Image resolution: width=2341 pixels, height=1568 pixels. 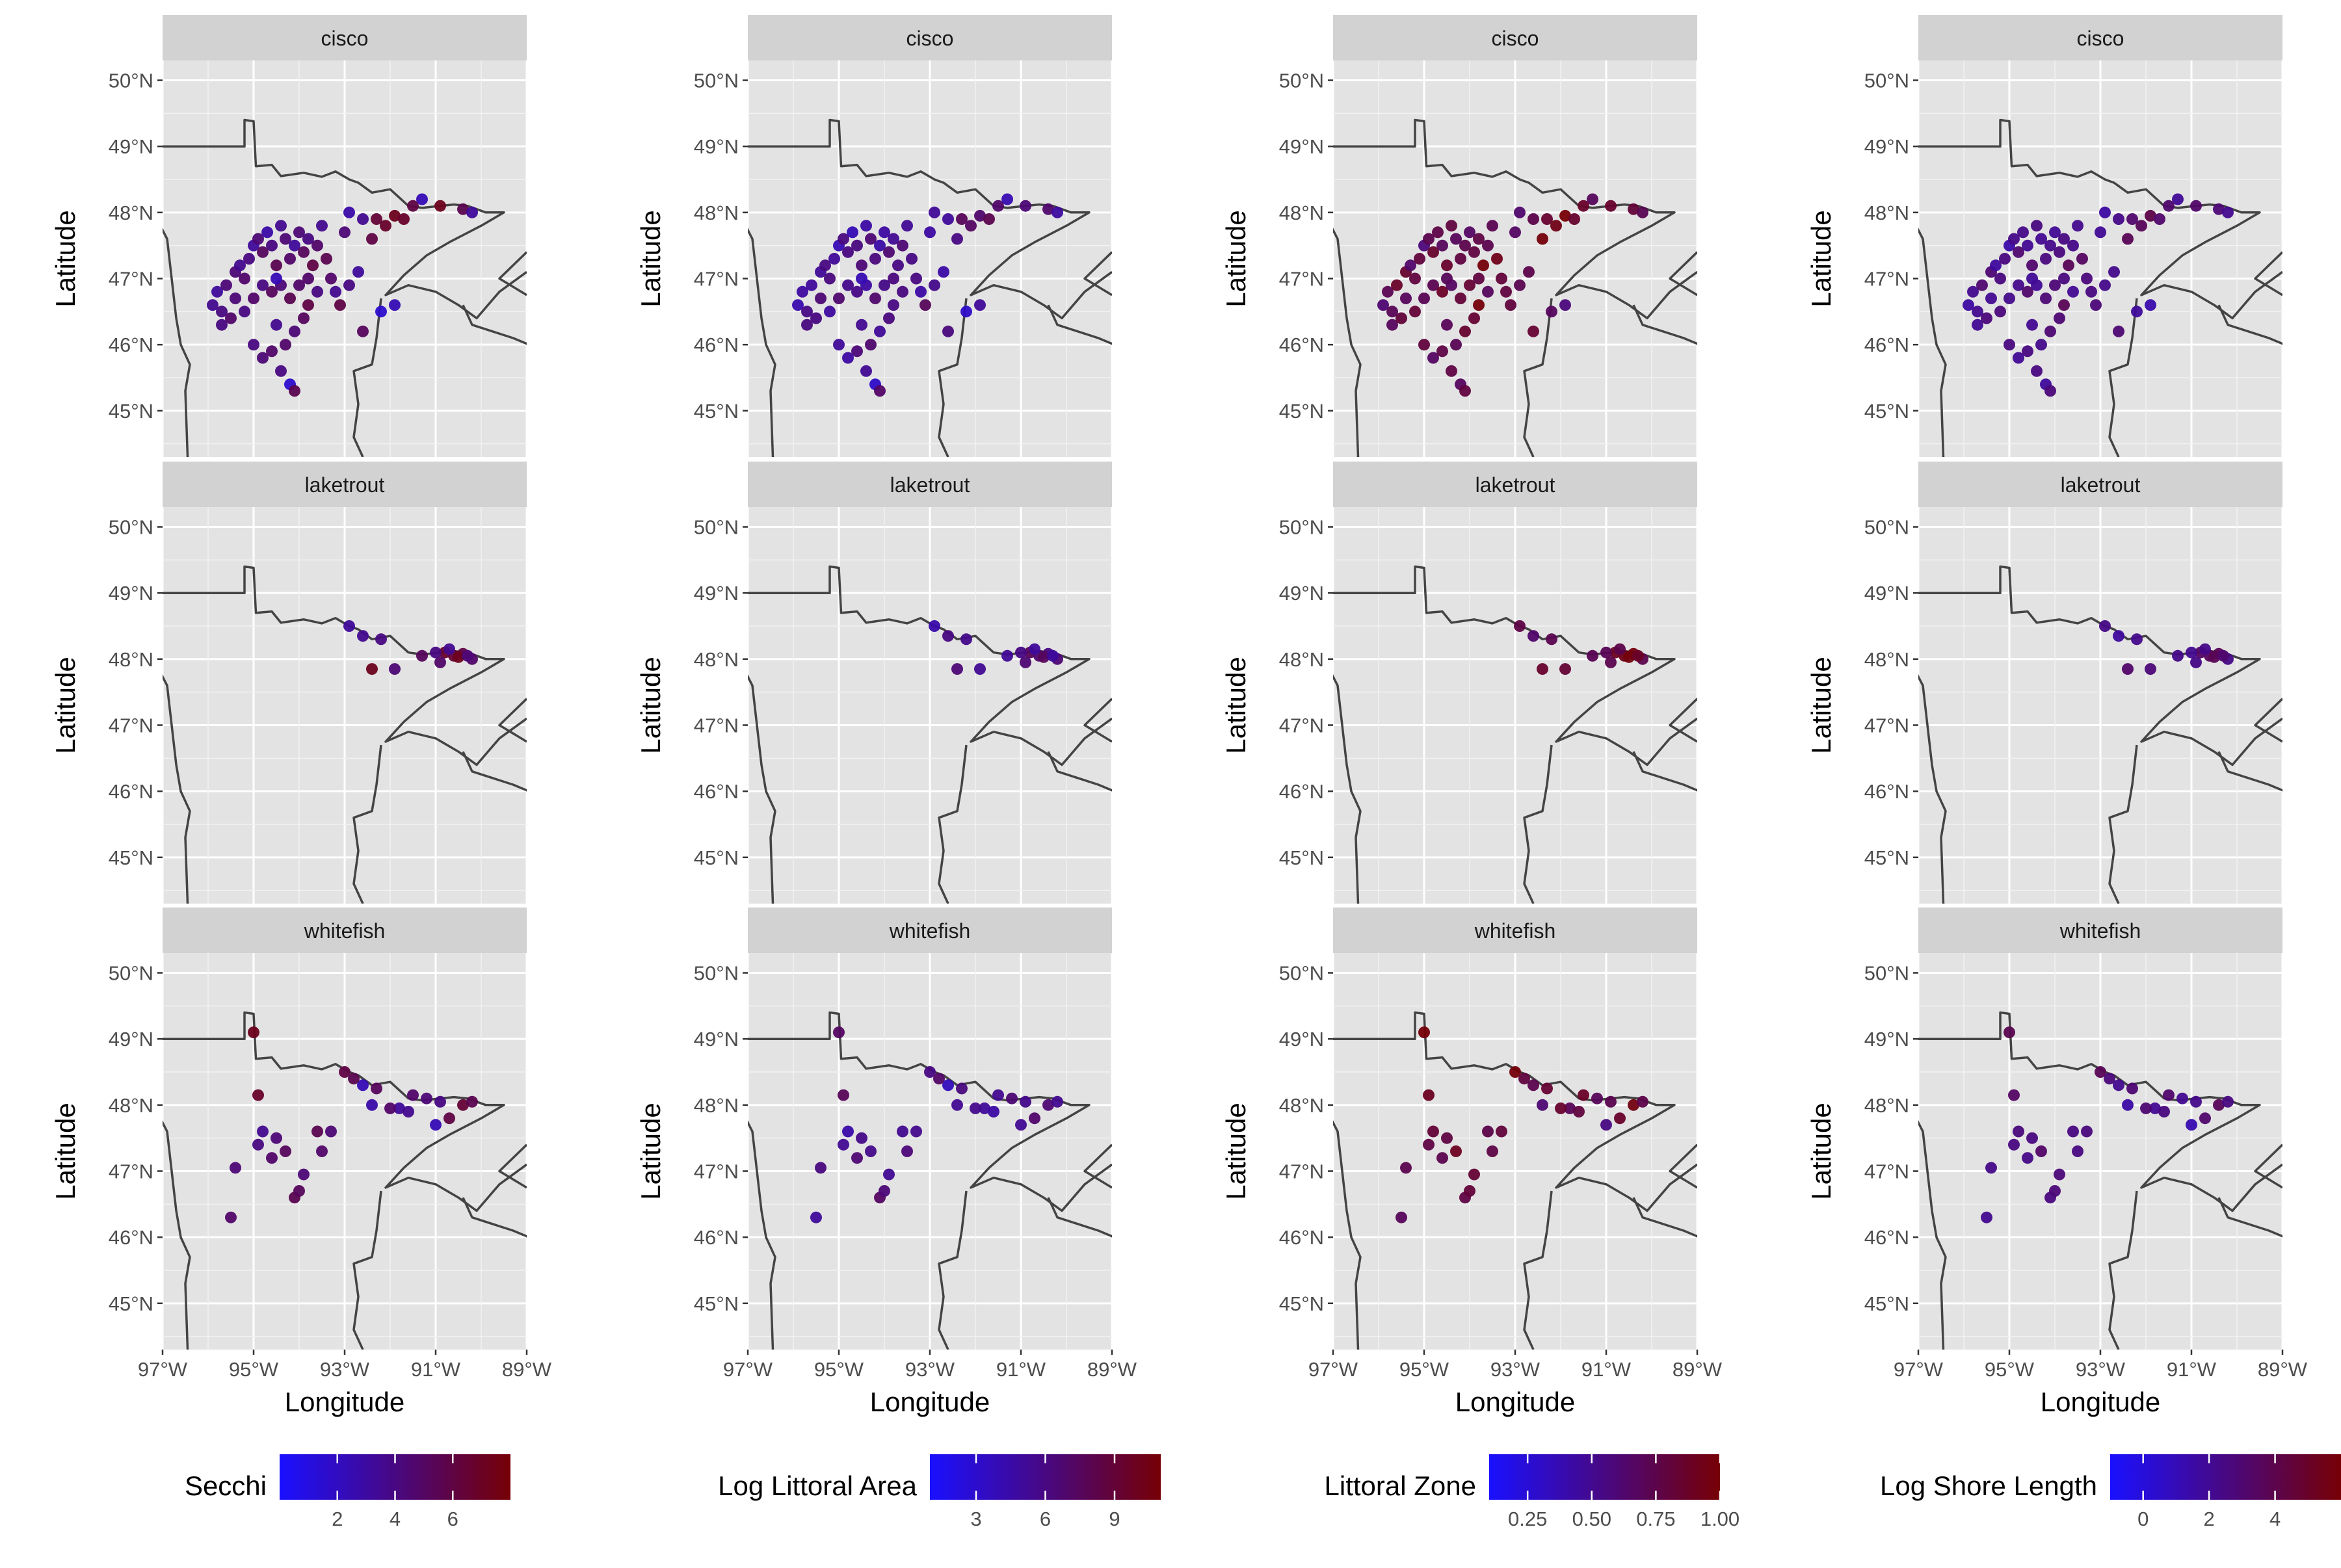 I want to click on facet-panel-laketrout-4: laketrout 50°N 49°N 48°N 47°N 46°N 45°N, so click(x=2073, y=683).